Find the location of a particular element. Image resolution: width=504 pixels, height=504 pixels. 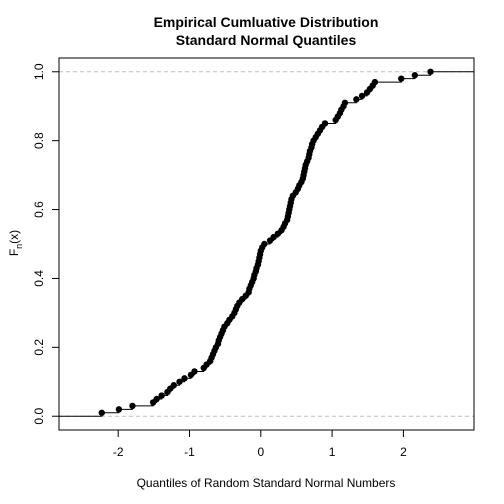

svg-text: Fn(x) is located at coordinates (15, 243).